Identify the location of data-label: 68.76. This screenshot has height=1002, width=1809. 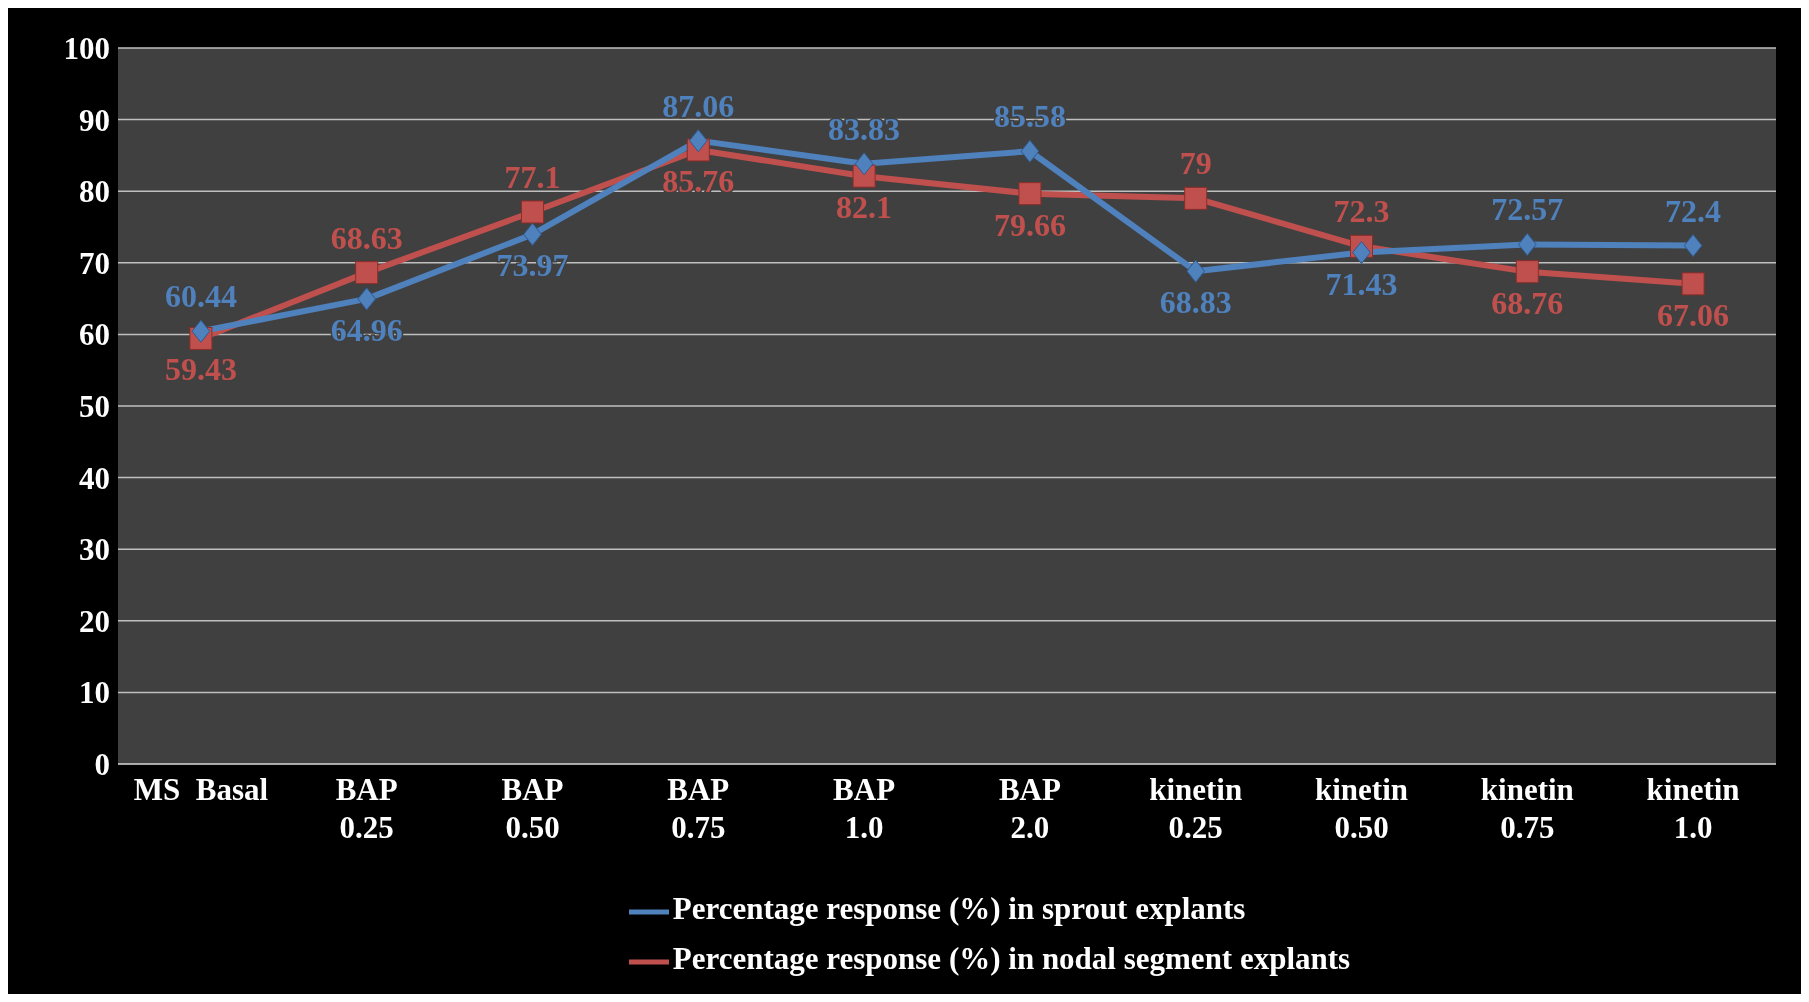
(1527, 302).